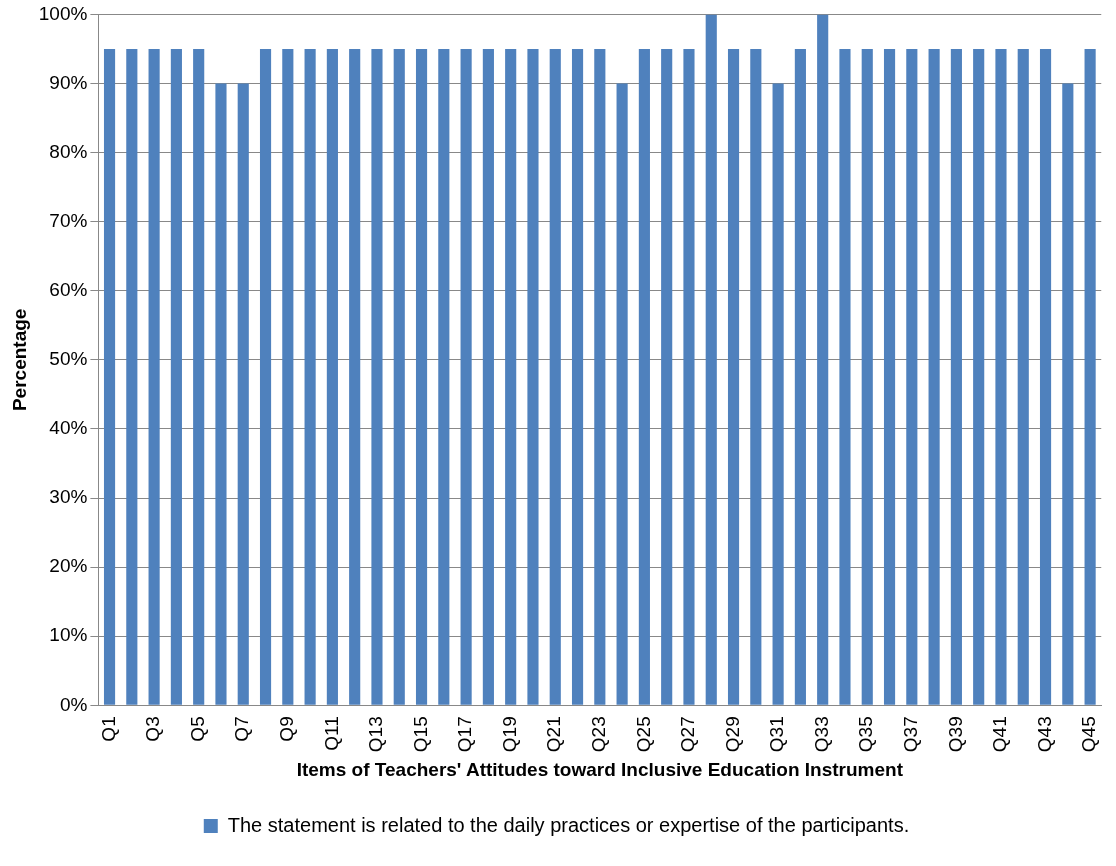 The image size is (1116, 866). What do you see at coordinates (866, 734) in the screenshot?
I see `x-tick-label: Q35` at bounding box center [866, 734].